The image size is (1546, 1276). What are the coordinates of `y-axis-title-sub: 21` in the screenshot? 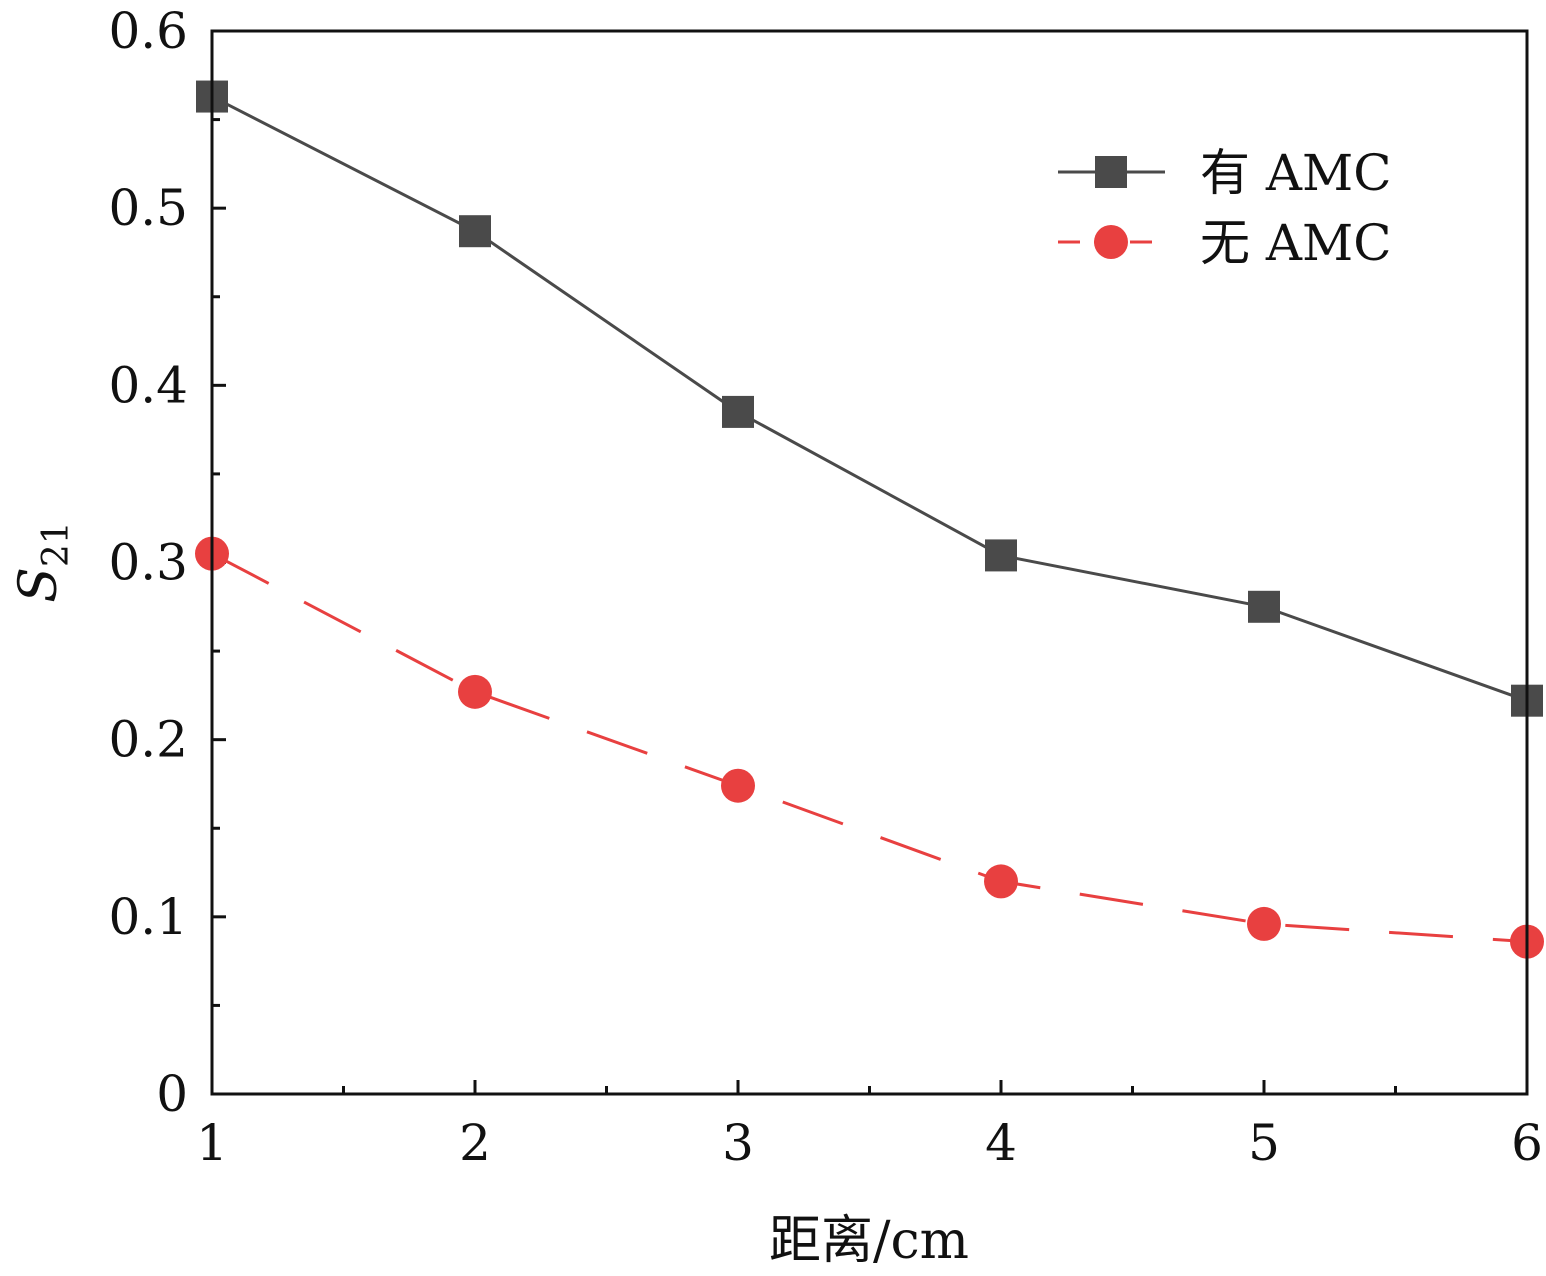 It's located at (56, 544).